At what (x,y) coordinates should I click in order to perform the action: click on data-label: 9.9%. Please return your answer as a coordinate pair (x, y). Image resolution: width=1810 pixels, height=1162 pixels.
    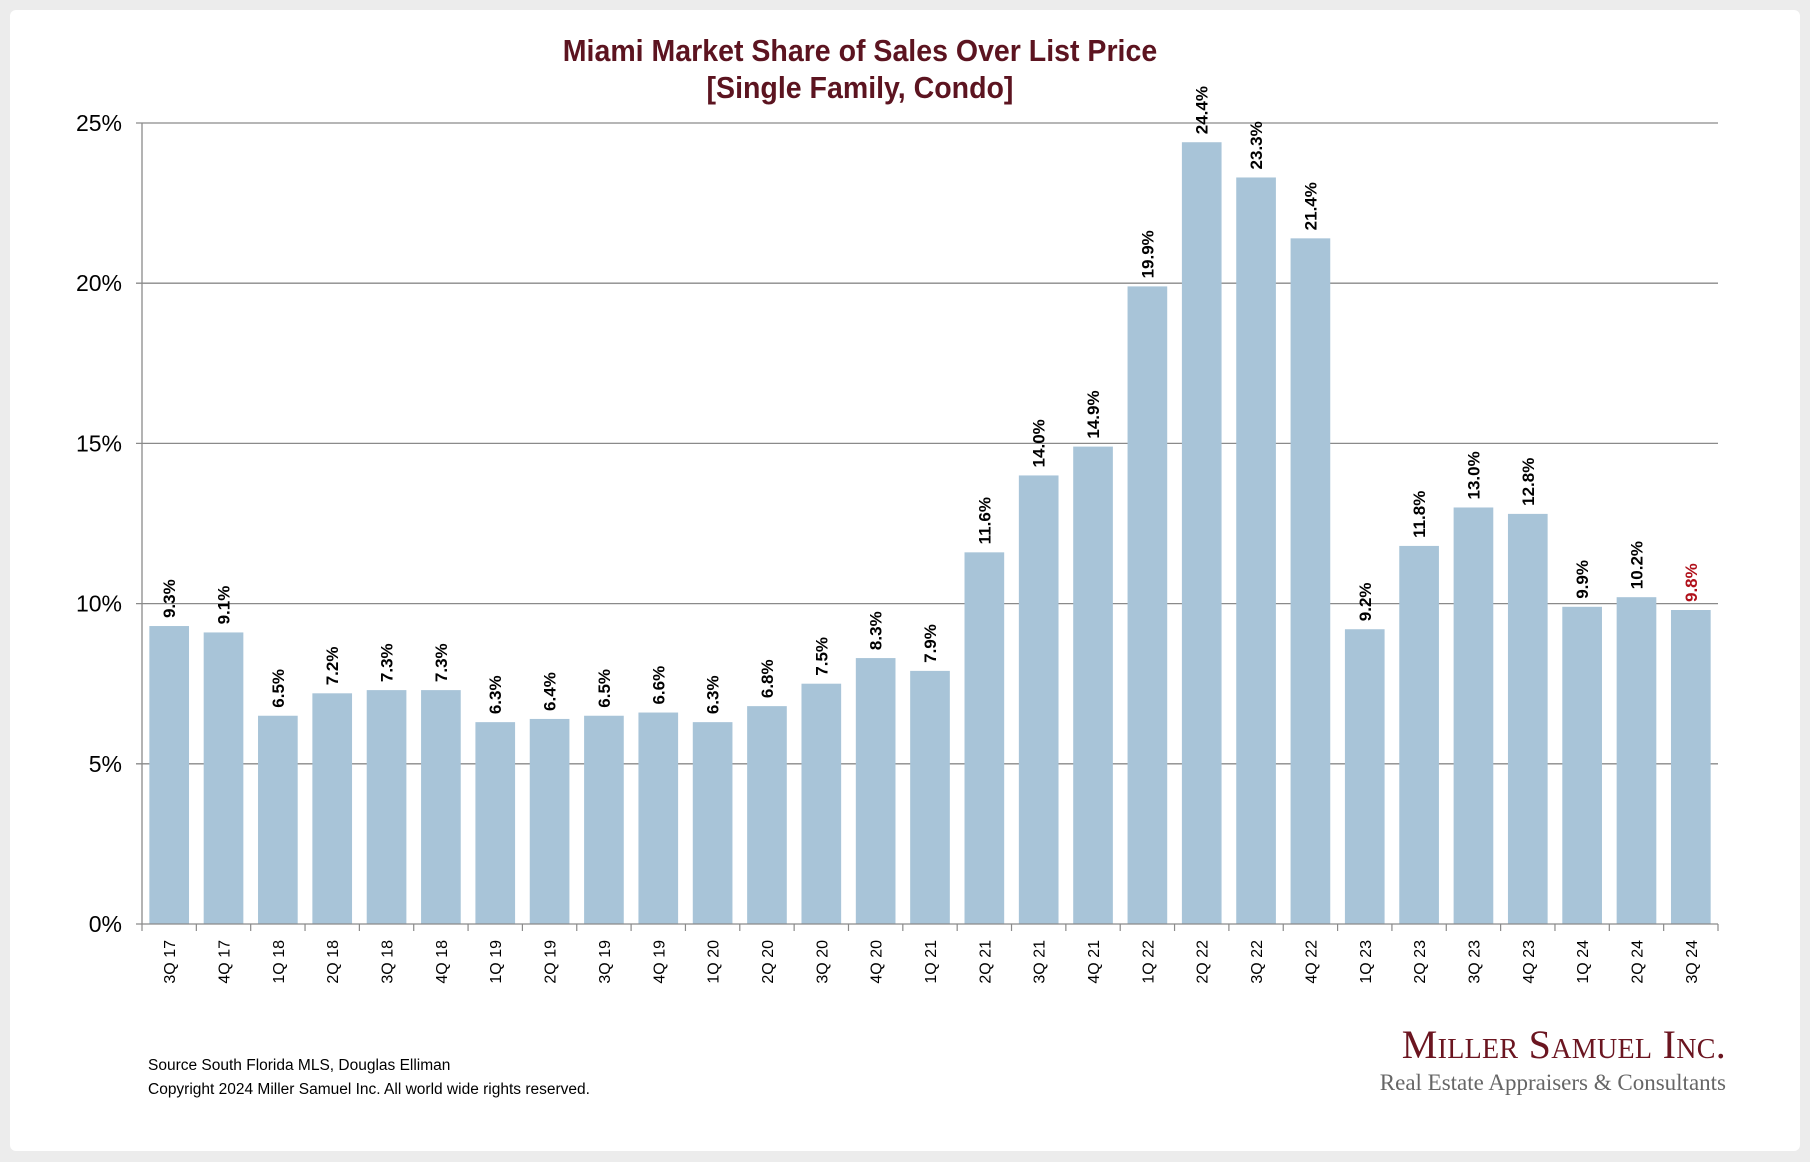
    Looking at the image, I should click on (1582, 579).